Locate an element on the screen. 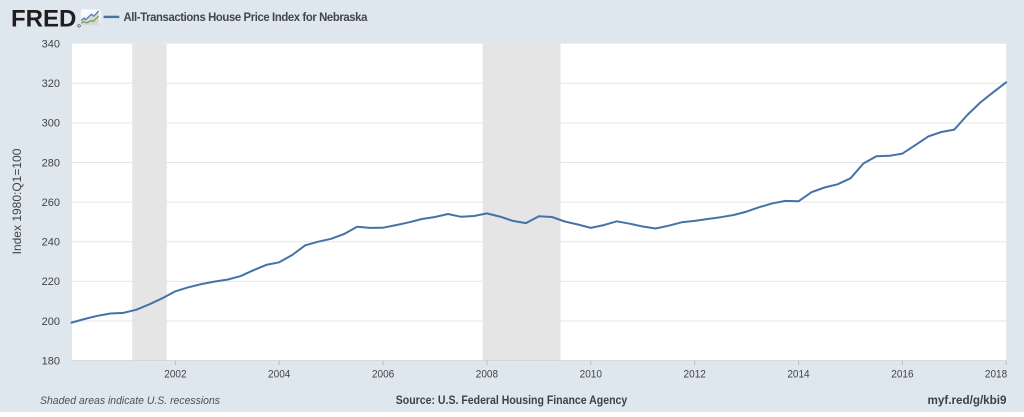  svg-text: 2002 is located at coordinates (175, 375).